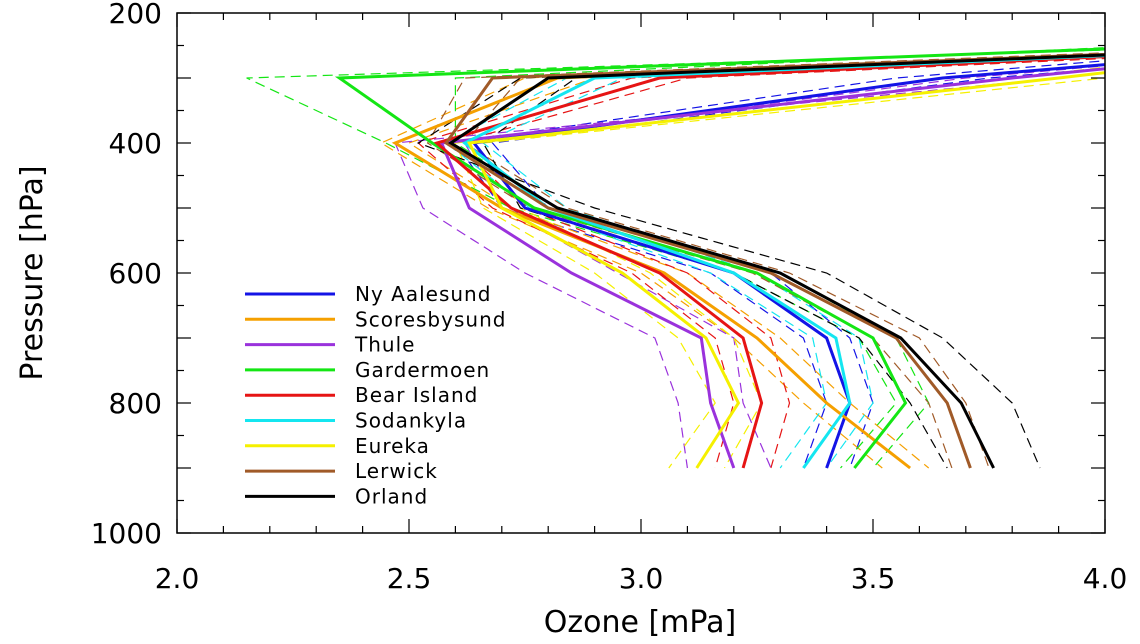  I want to click on y-tick-label: 600, so click(135, 273).